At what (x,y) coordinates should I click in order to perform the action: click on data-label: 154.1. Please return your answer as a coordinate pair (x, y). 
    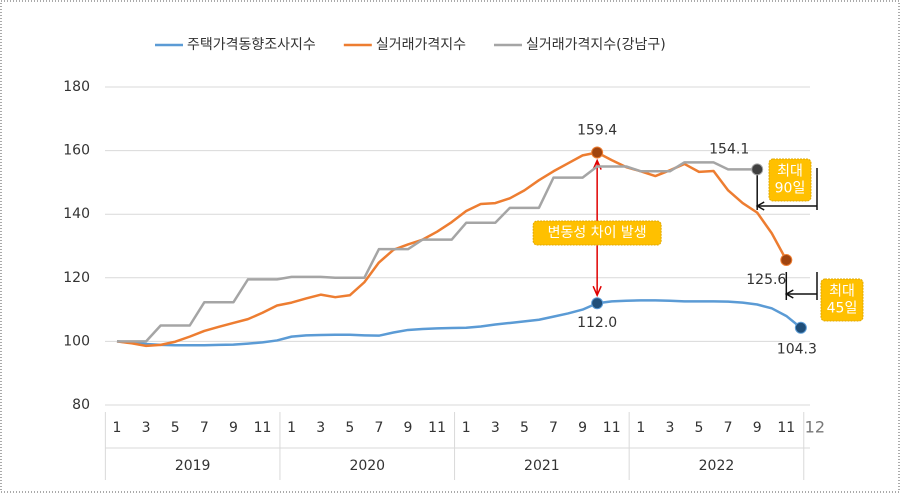
    Looking at the image, I should click on (729, 149).